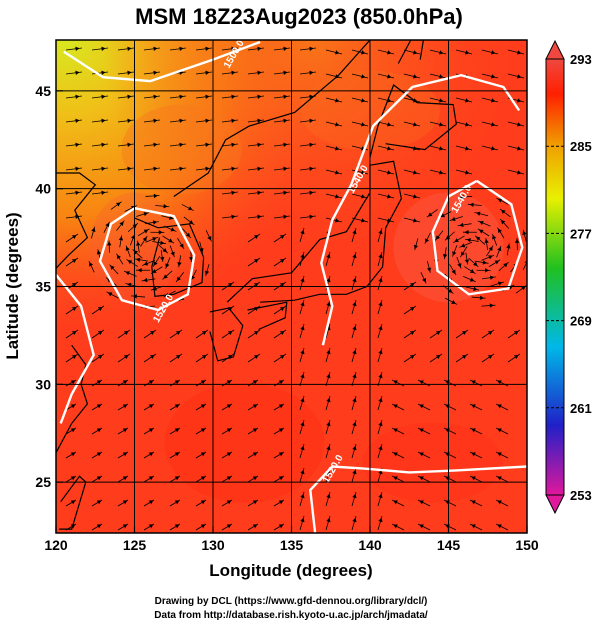 Image resolution: width=599 pixels, height=625 pixels. What do you see at coordinates (292, 545) in the screenshot?
I see `x-tick-label: 135` at bounding box center [292, 545].